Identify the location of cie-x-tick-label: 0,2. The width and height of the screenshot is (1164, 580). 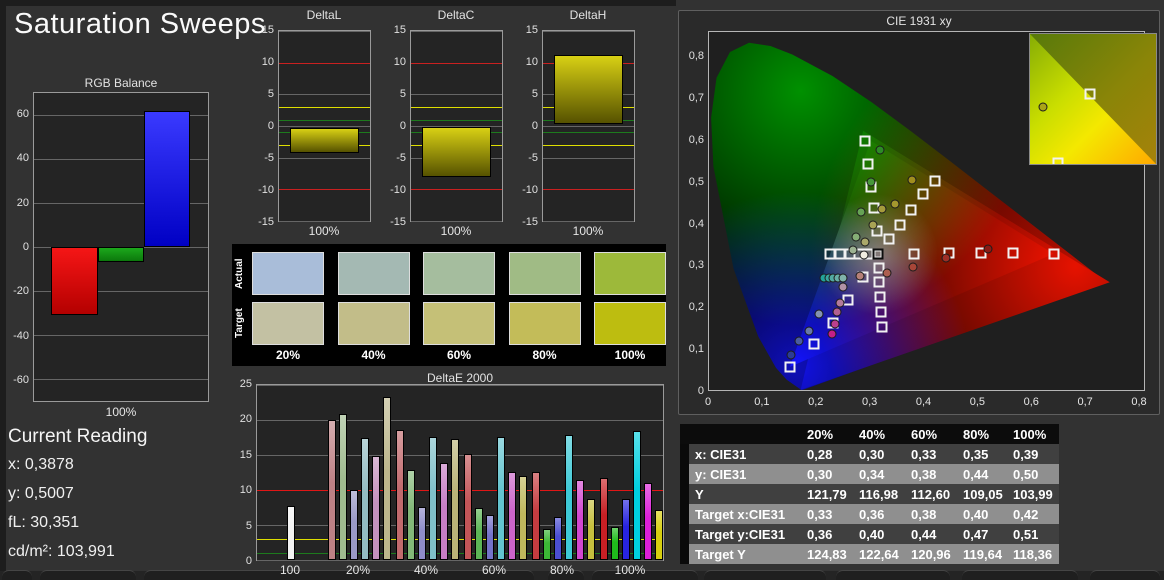
(816, 402).